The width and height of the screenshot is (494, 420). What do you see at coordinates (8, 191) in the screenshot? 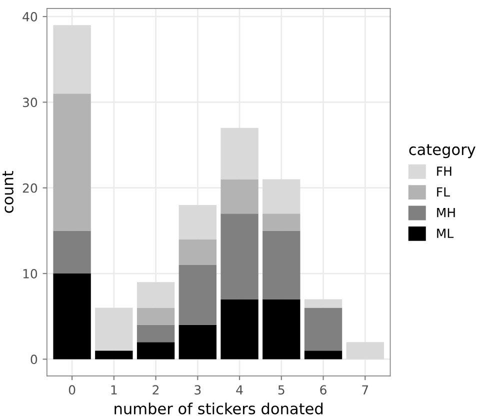
I see `y-axis-title: count` at bounding box center [8, 191].